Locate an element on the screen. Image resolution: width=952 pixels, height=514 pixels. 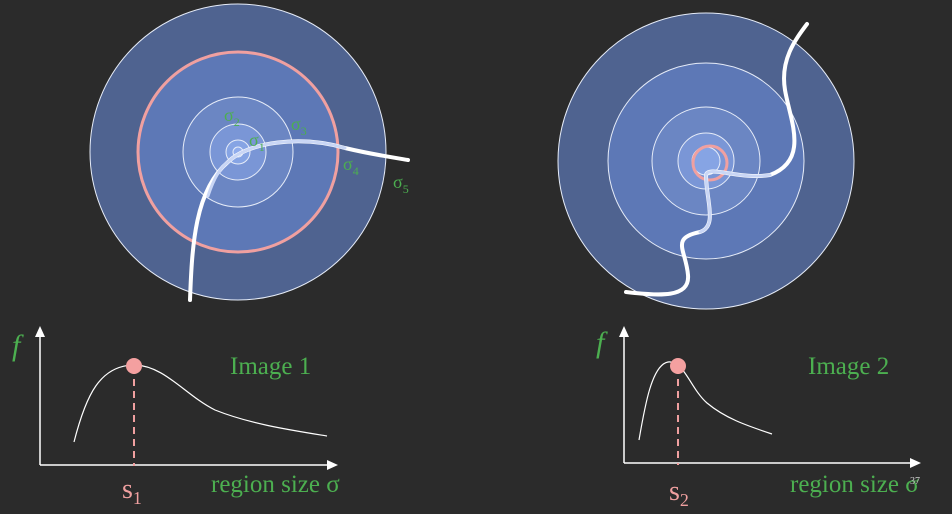
right-response-plot: f Image 2 region size σ s2 is located at coordinates (758, 418).